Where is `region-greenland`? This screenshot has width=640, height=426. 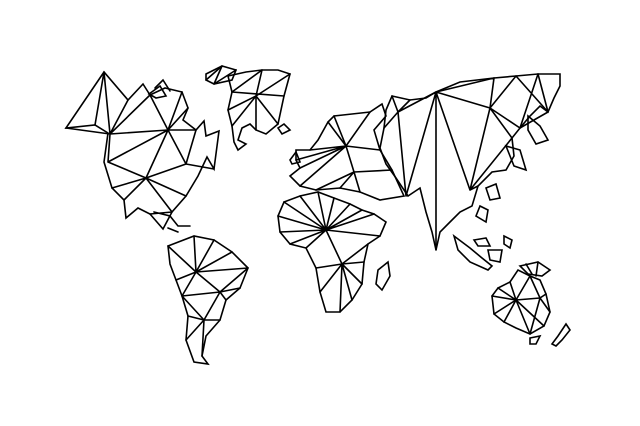
region-greenland is located at coordinates (259, 110).